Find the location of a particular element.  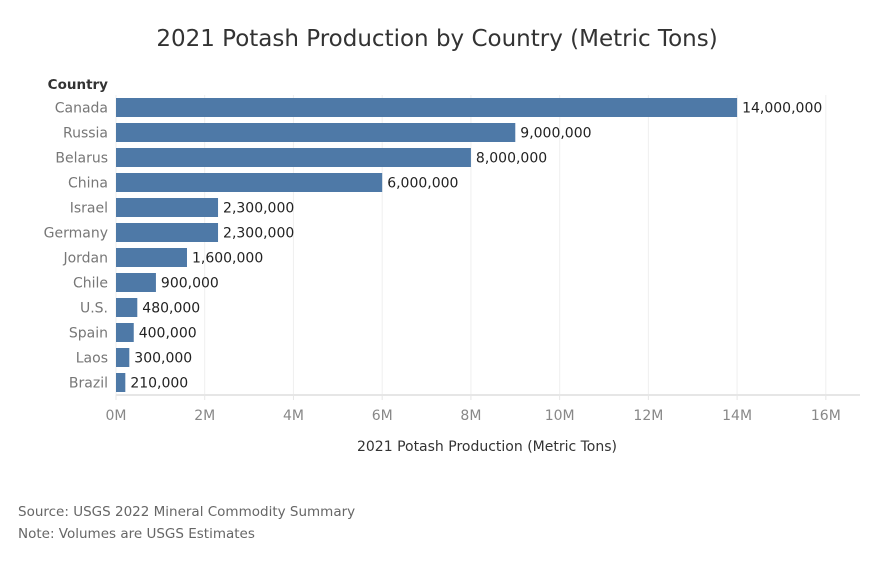

category-label: Spain is located at coordinates (88, 334).